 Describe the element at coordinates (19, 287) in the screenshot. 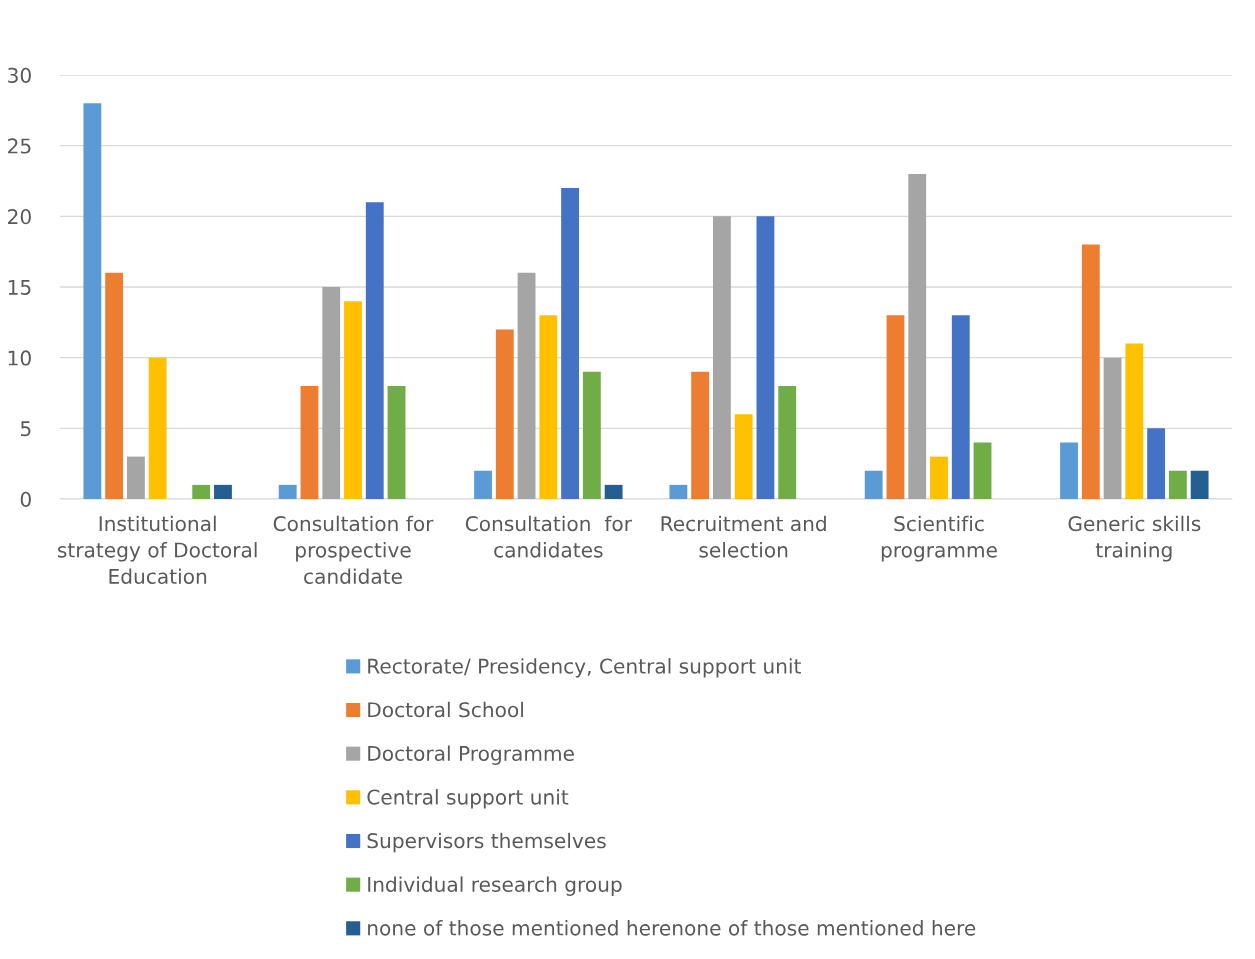

I see `y-tick-label: 15` at that location.